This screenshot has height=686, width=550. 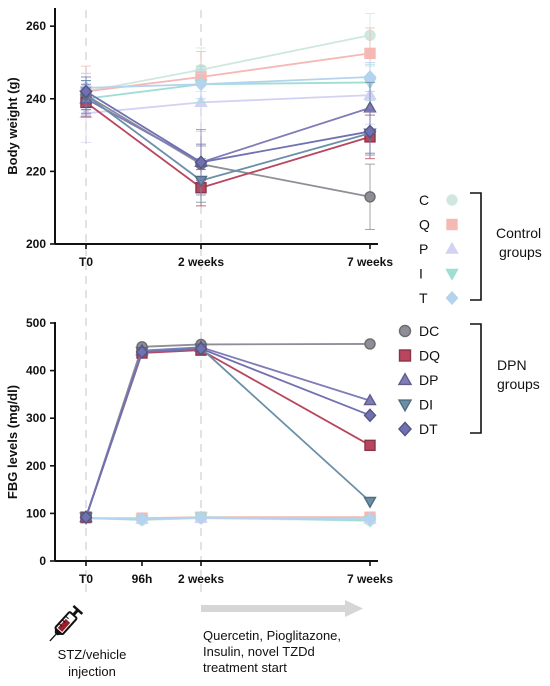 What do you see at coordinates (452, 247) in the screenshot?
I see `legend-marker-P` at bounding box center [452, 247].